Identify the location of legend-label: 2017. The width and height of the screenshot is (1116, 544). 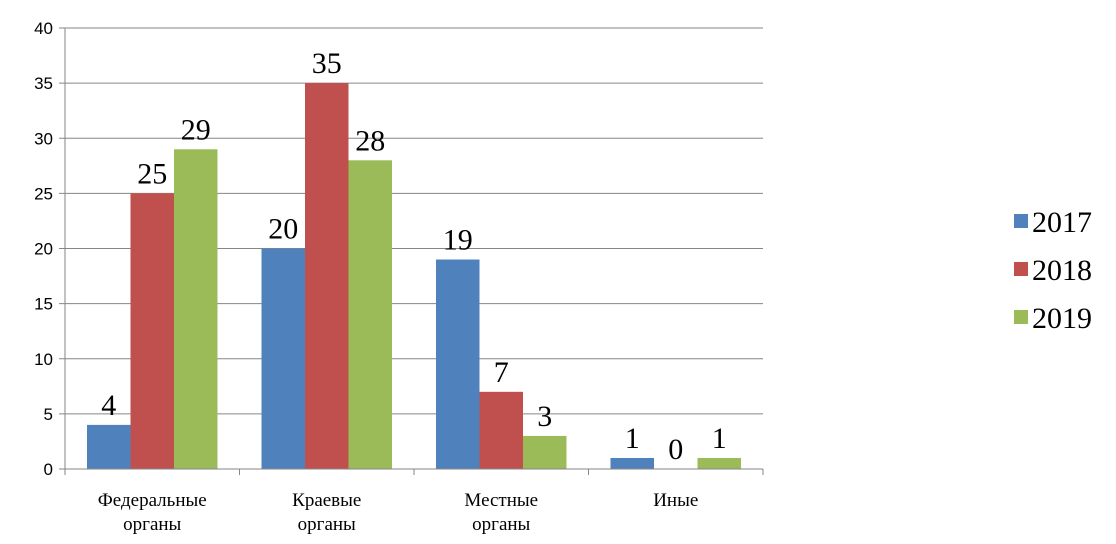
(1062, 222).